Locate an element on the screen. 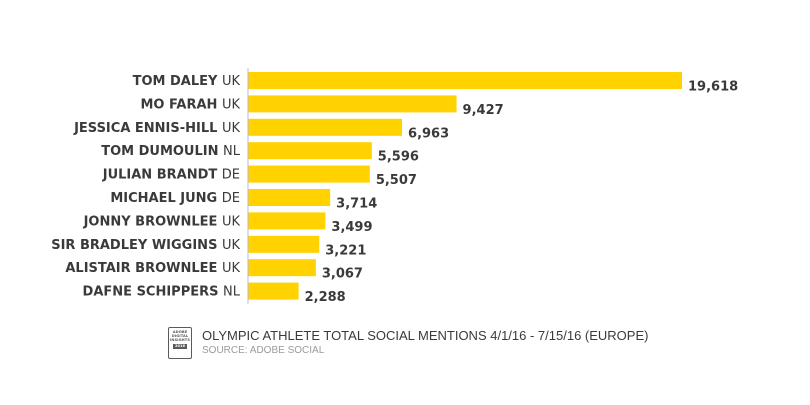  value-label-9: 3,067 is located at coordinates (342, 274).